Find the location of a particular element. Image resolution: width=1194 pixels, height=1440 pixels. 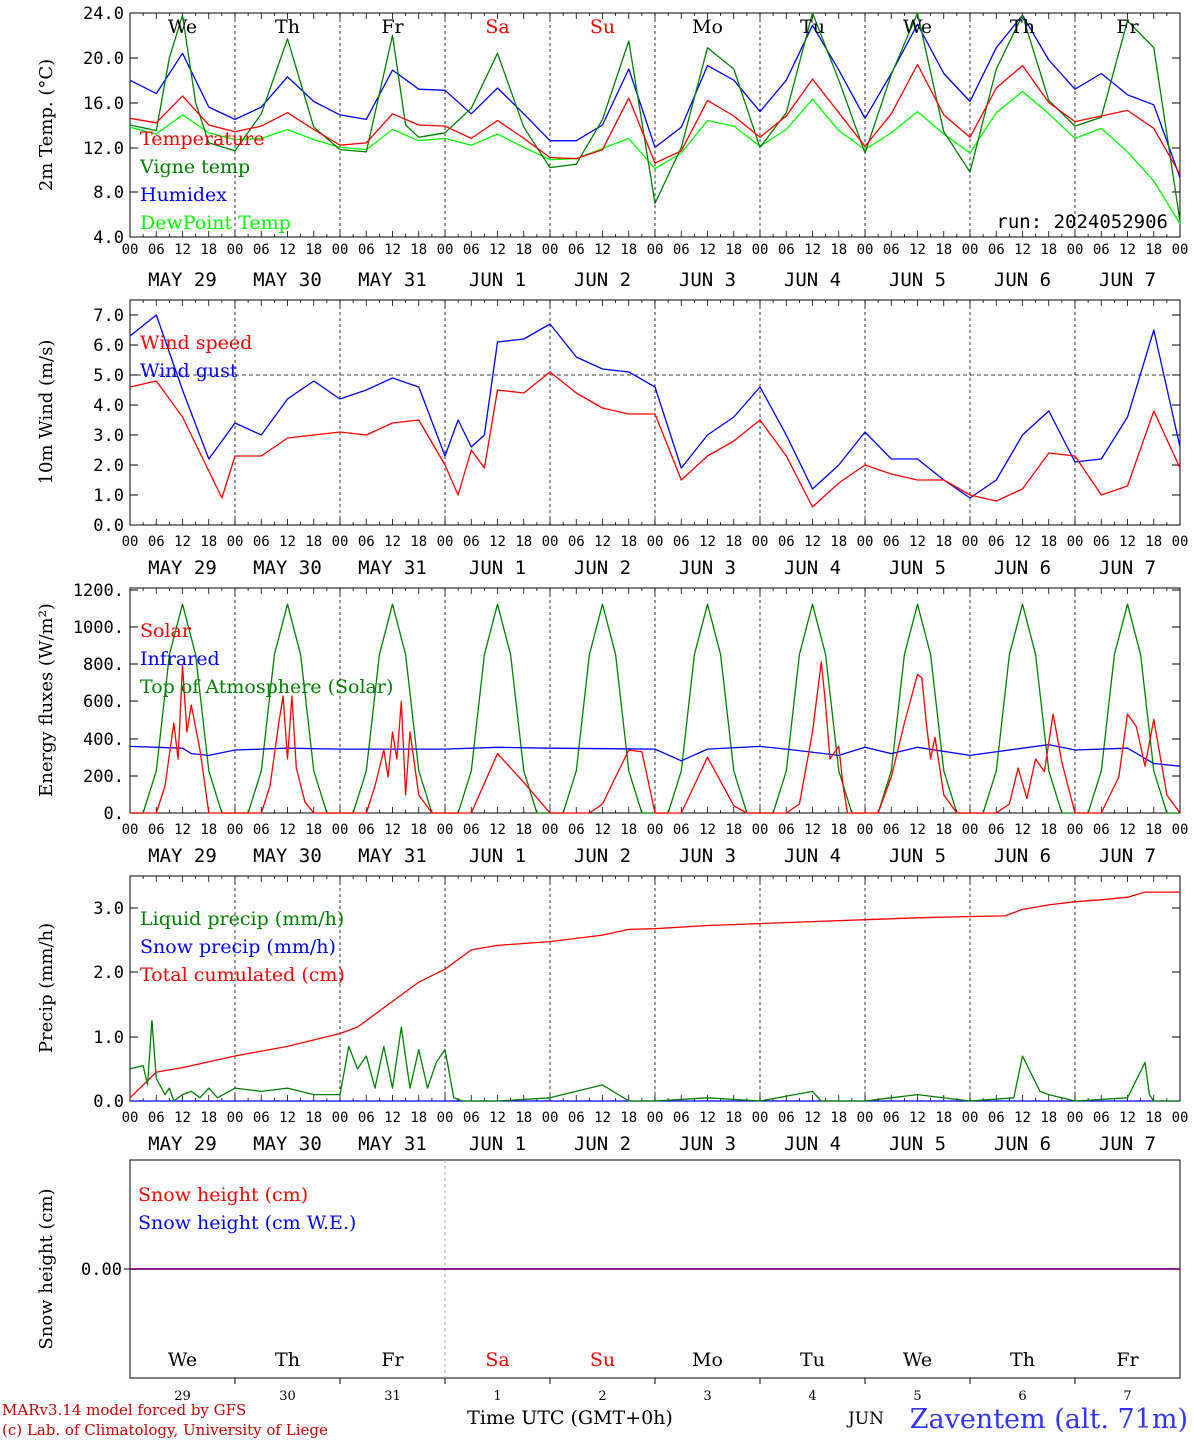

day-number: 31 is located at coordinates (392, 1396).